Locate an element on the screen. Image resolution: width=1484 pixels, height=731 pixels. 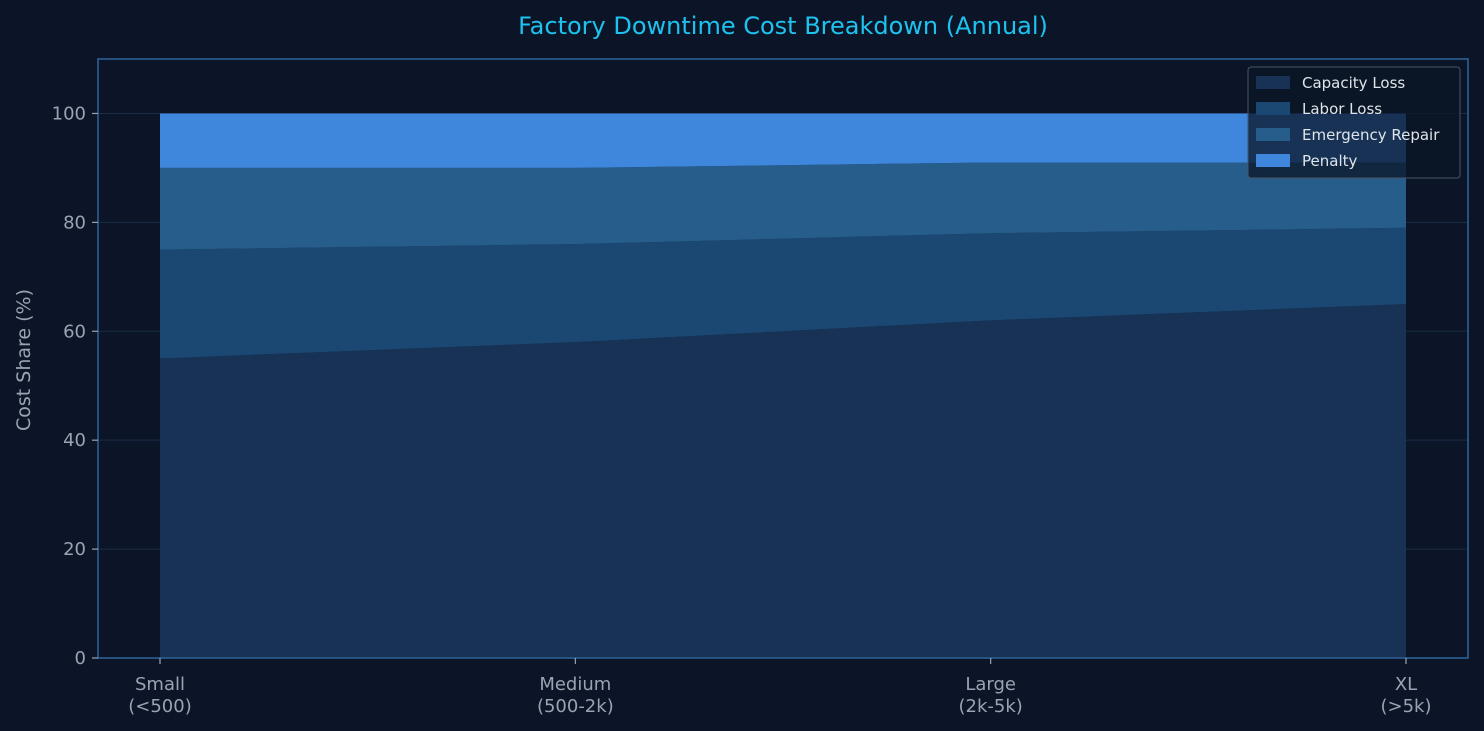
y-tick-label: 80 is located at coordinates (74, 222).